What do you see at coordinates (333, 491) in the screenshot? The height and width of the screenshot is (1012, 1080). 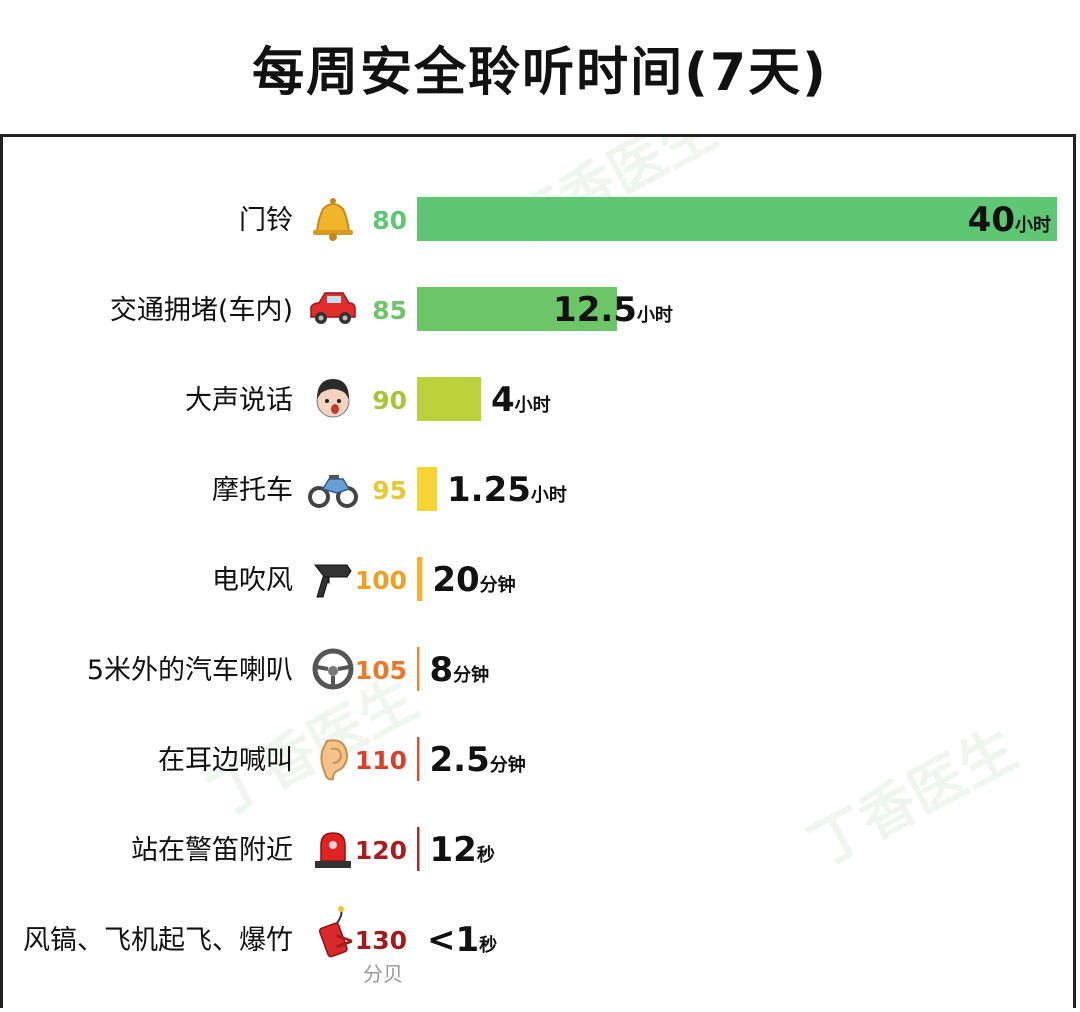 I see `motorcycle-icon` at bounding box center [333, 491].